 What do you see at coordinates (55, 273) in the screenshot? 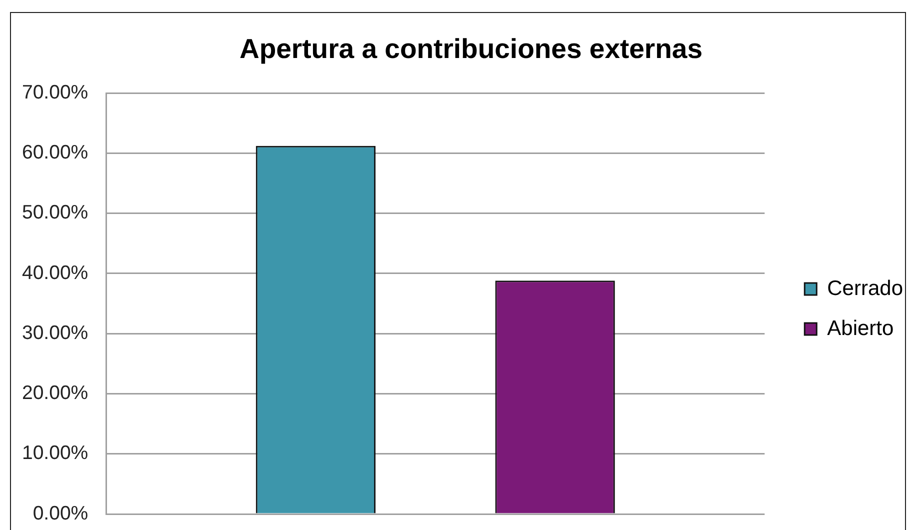
I see `y-tick-label: 40.00%` at bounding box center [55, 273].